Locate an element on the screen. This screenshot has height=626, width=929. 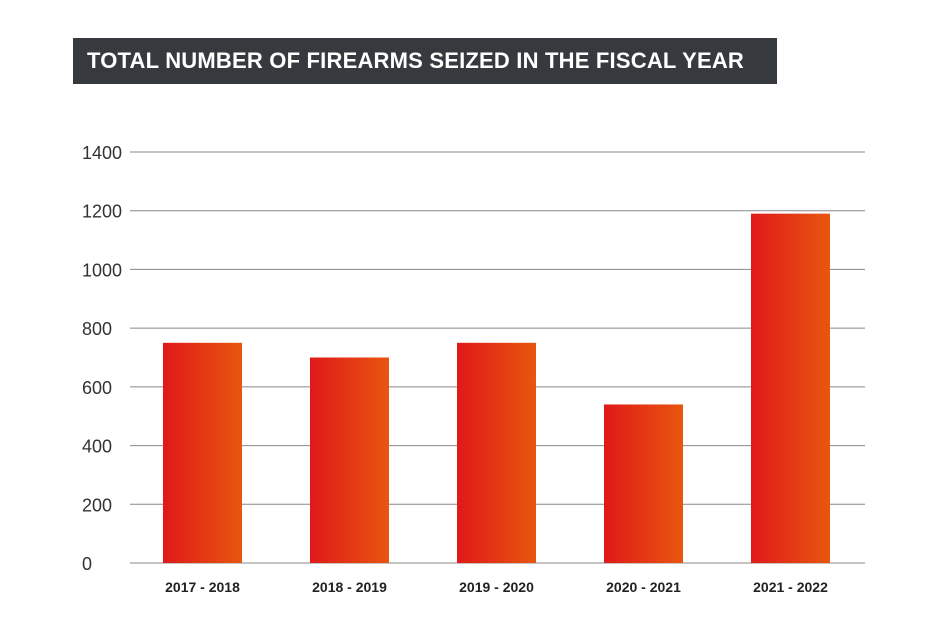
x-tick-label: 2020 - 2021 is located at coordinates (643, 587).